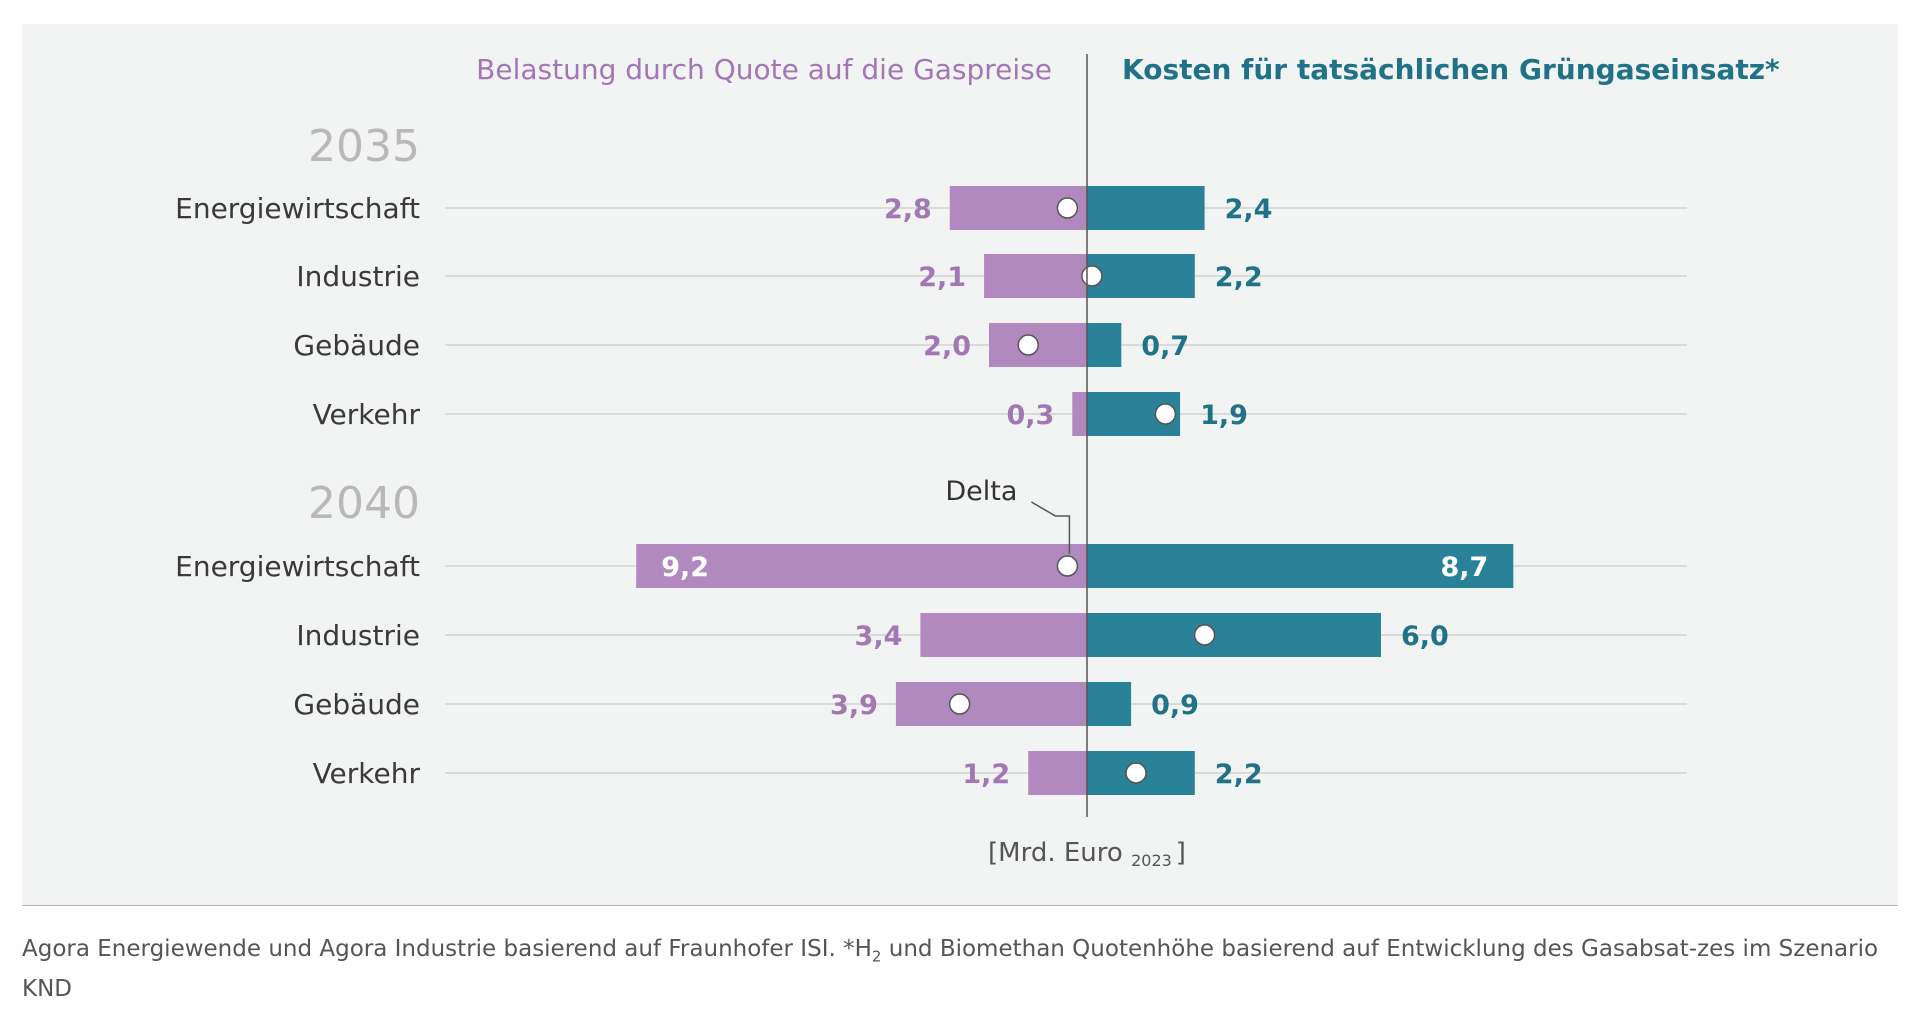  Describe the element at coordinates (1030, 415) in the screenshot. I see `data-label-left: 0,3` at that location.